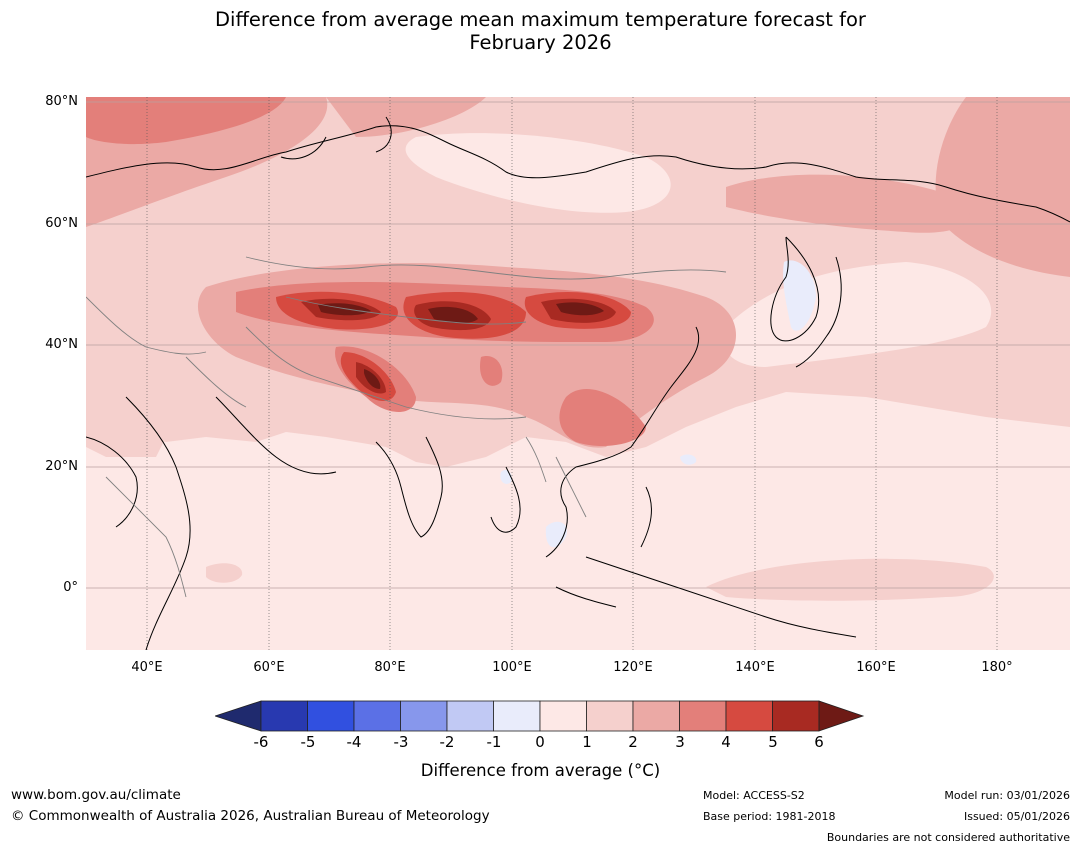 This screenshot has width=1081, height=850. What do you see at coordinates (261, 742) in the screenshot?
I see `cb-tick: -6` at bounding box center [261, 742].